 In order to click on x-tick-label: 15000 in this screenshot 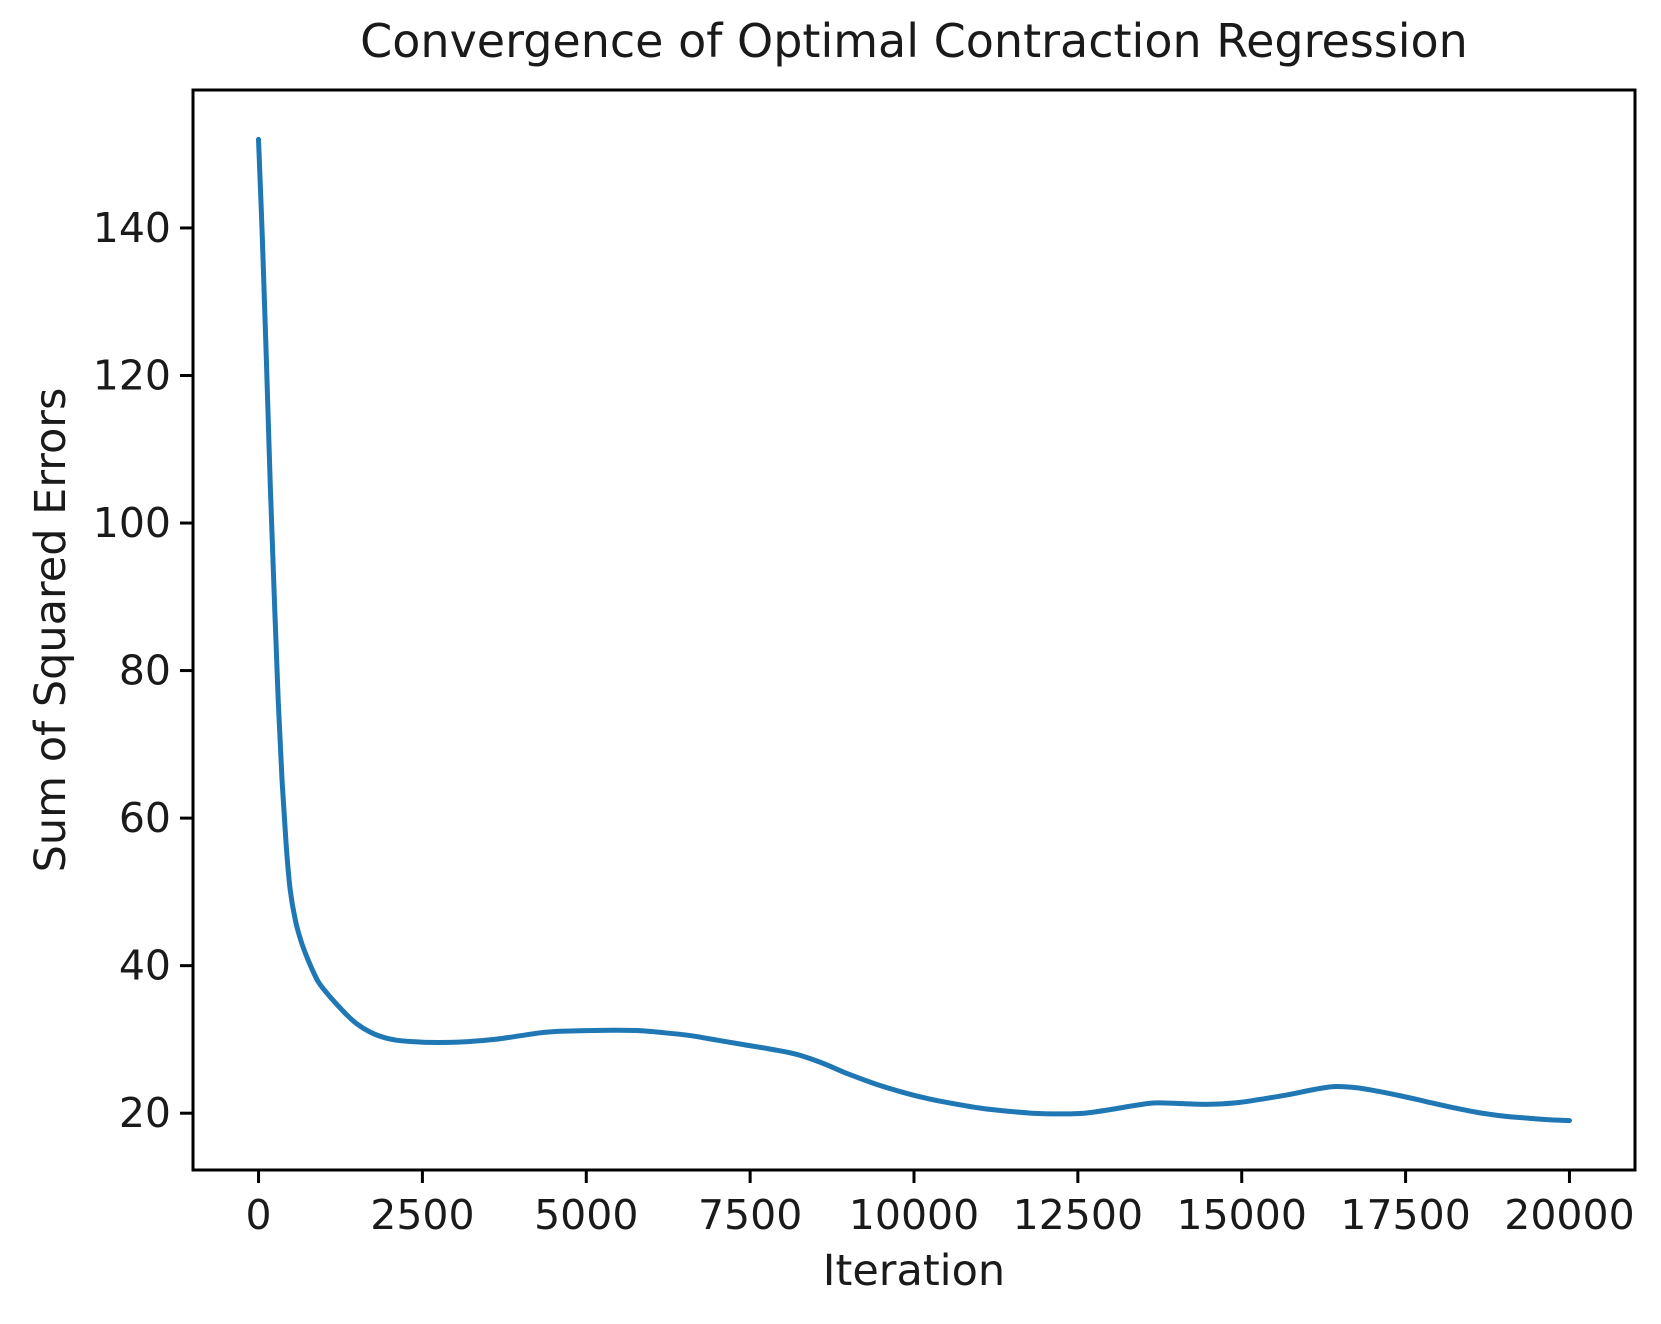, I will do `click(1242, 1215)`.